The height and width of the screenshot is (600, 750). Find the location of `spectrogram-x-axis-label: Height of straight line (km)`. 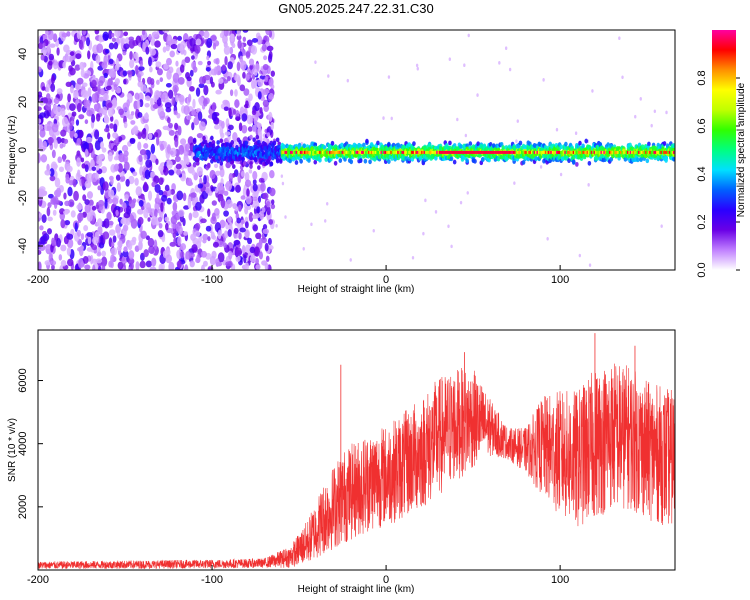

spectrogram-x-axis-label: Height of straight line (km) is located at coordinates (356, 289).